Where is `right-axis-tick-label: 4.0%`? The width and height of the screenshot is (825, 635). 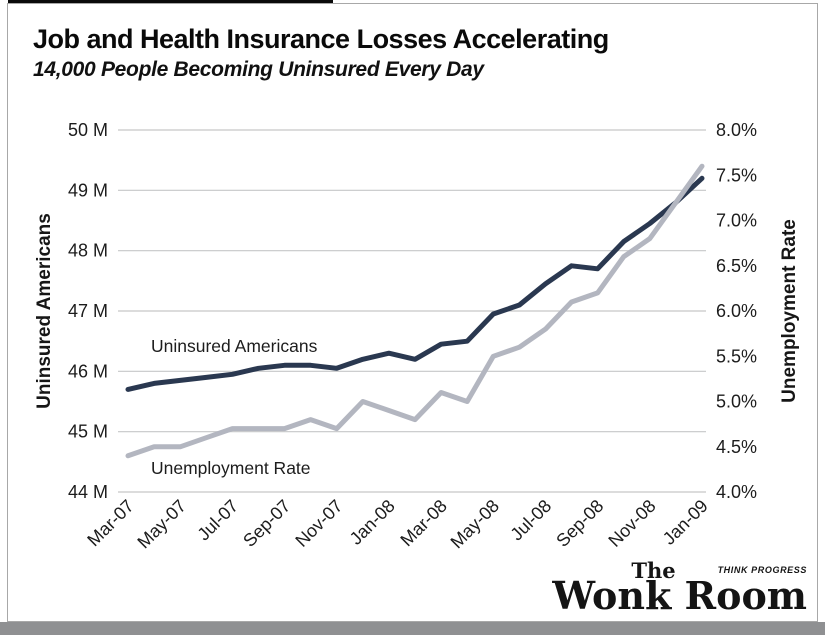 right-axis-tick-label: 4.0% is located at coordinates (736, 492).